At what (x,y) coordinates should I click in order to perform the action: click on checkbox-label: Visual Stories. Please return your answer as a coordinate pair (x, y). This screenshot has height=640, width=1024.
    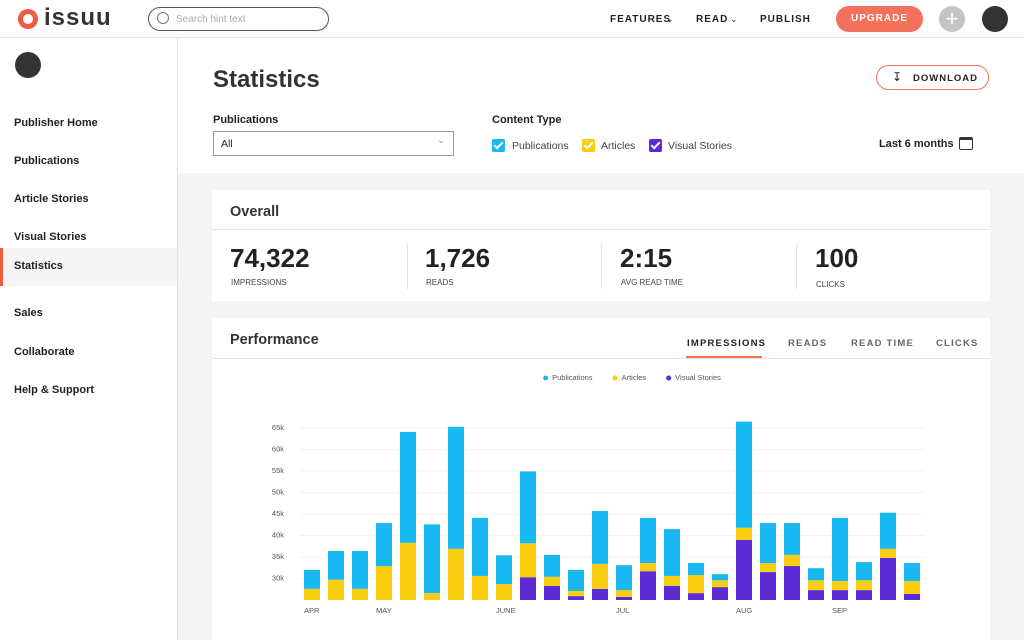
    Looking at the image, I should click on (700, 146).